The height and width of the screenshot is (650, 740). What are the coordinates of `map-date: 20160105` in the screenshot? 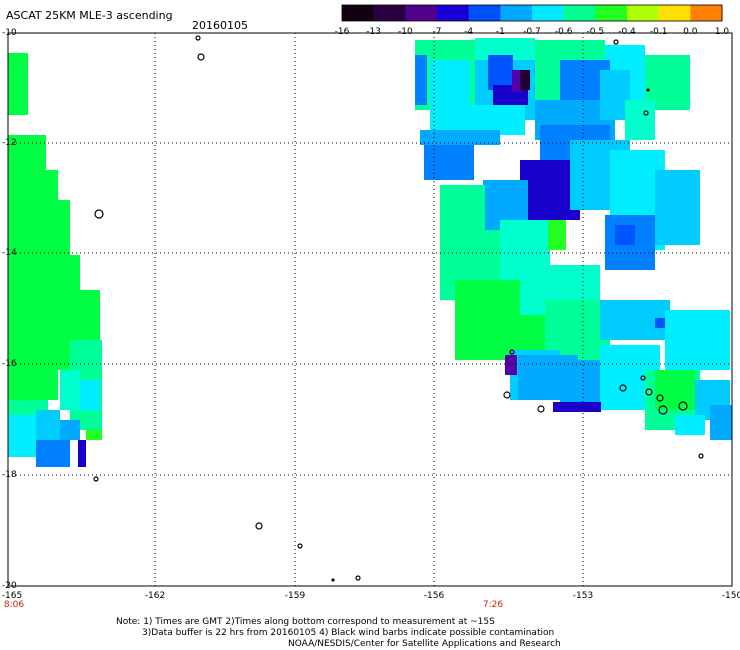 It's located at (220, 25).